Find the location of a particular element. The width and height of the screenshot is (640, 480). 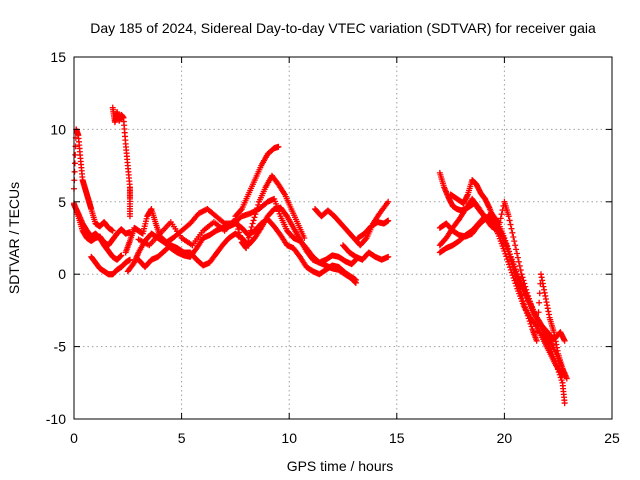

x-axis-label: GPS time / hours is located at coordinates (340, 466).